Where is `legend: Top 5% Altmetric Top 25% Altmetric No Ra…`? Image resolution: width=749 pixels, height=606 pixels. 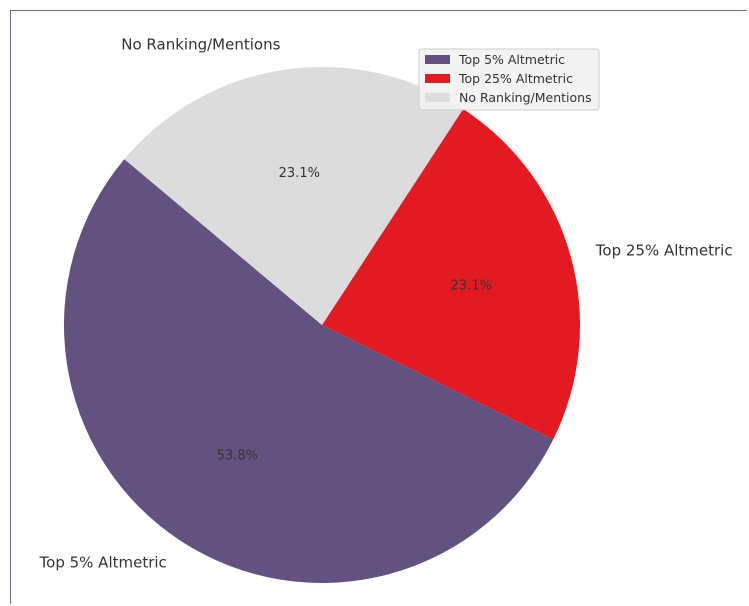 legend: Top 5% Altmetric Top 25% Altmetric No Ra… is located at coordinates (509, 79).